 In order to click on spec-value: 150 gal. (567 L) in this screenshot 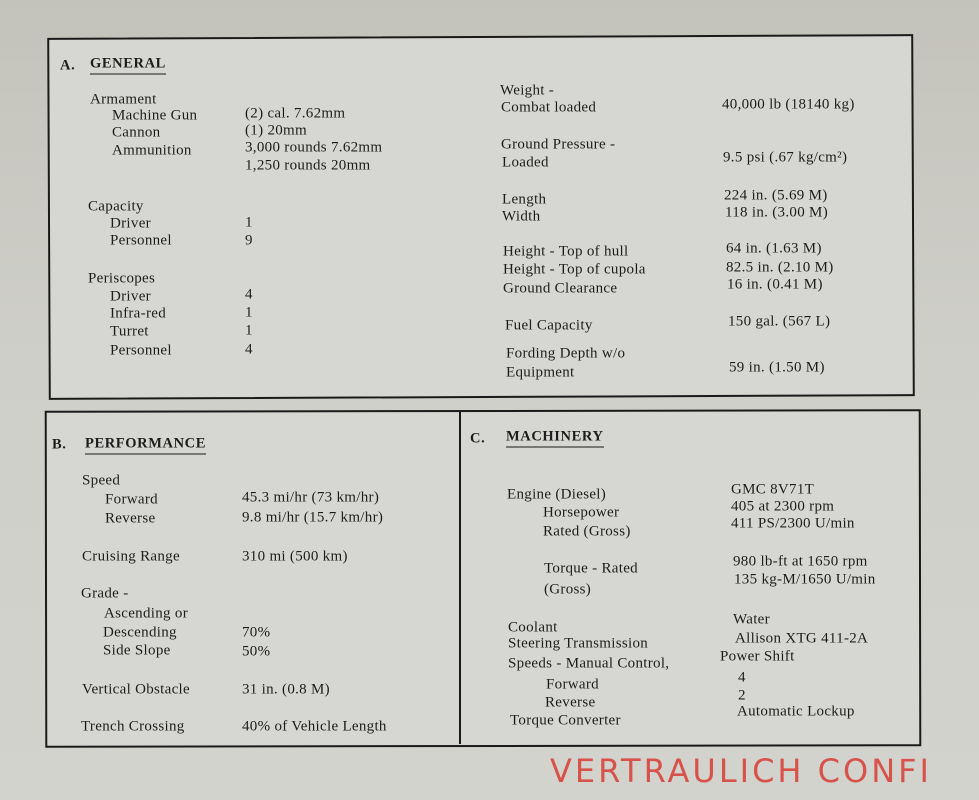, I will do `click(779, 321)`.